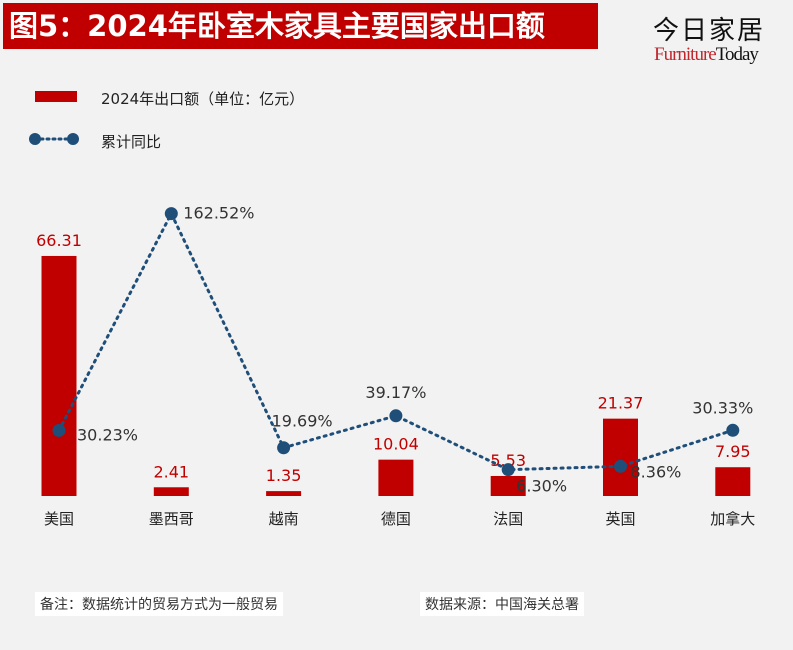 This screenshot has width=793, height=650. Describe the element at coordinates (709, 31) in the screenshot. I see `logo-chinese: 今日家居` at that location.